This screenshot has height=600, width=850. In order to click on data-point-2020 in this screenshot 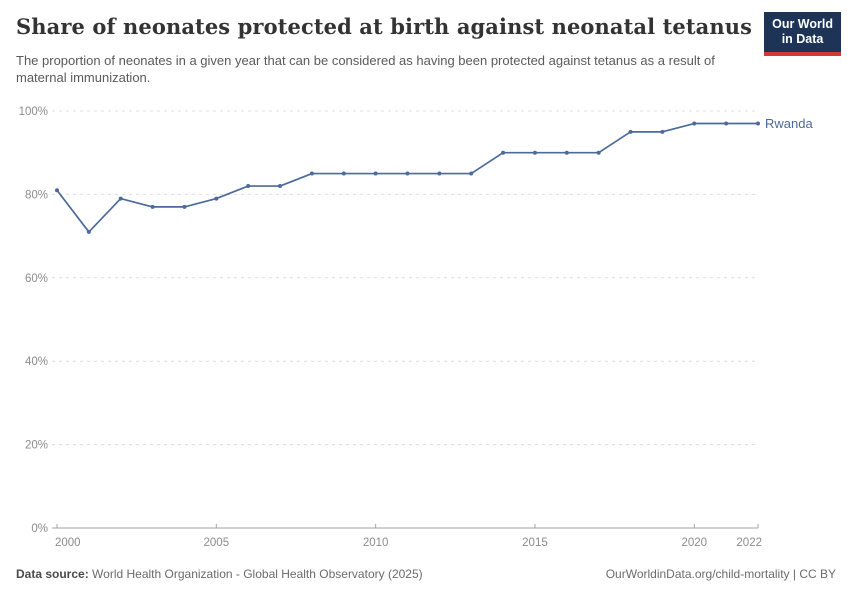, I will do `click(694, 123)`.